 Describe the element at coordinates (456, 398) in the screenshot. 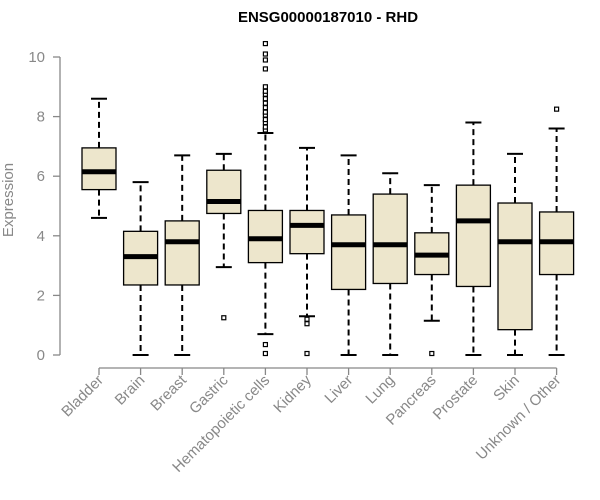

I see `x-category-label: Prostate` at that location.